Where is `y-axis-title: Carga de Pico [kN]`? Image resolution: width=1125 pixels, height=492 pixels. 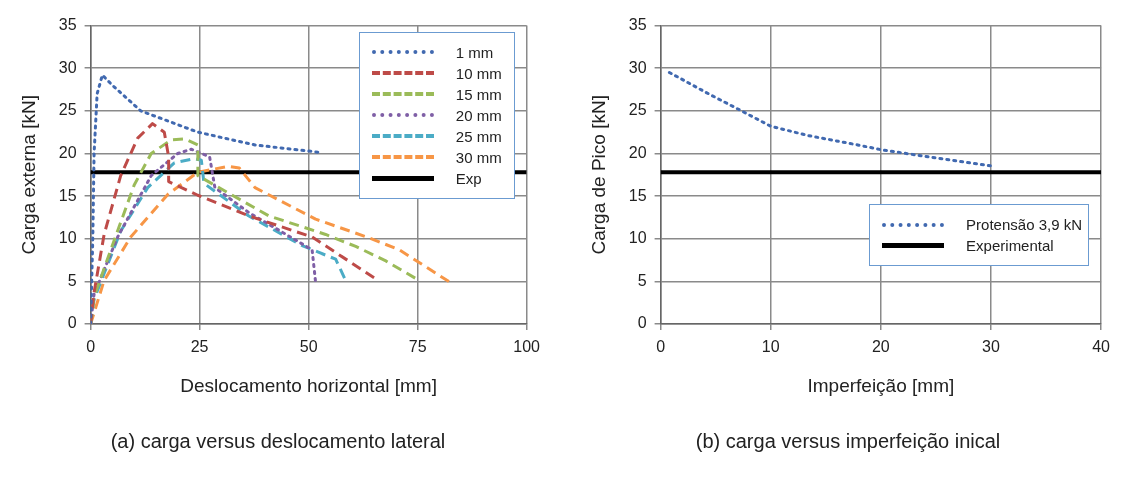 y-axis-title: Carga de Pico [kN] is located at coordinates (598, 175).